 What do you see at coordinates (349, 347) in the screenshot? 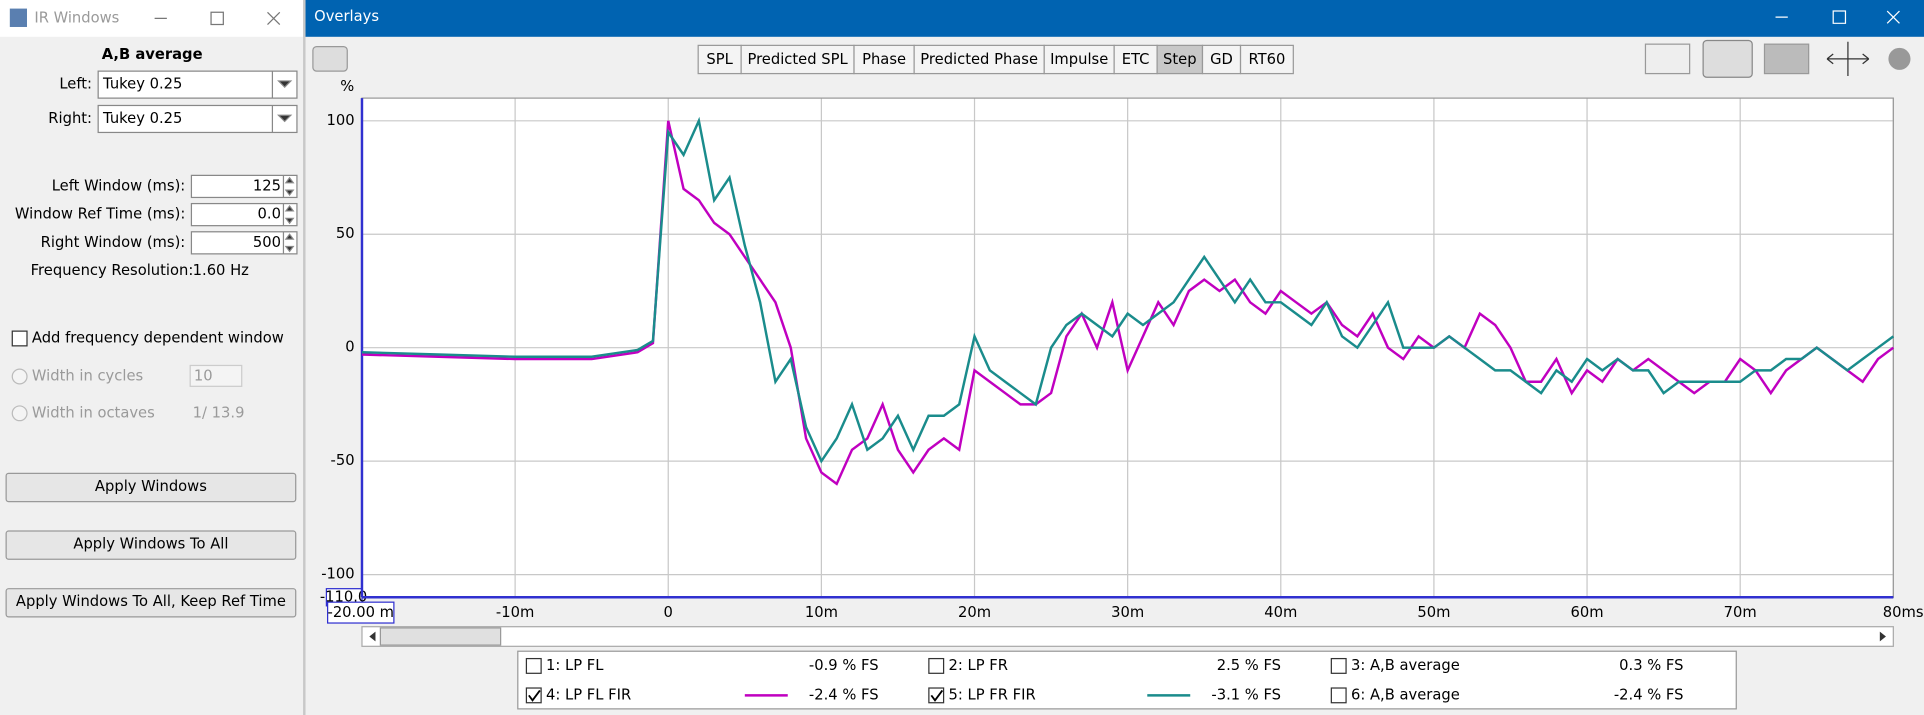
I see `y-tick-label: 0` at bounding box center [349, 347].